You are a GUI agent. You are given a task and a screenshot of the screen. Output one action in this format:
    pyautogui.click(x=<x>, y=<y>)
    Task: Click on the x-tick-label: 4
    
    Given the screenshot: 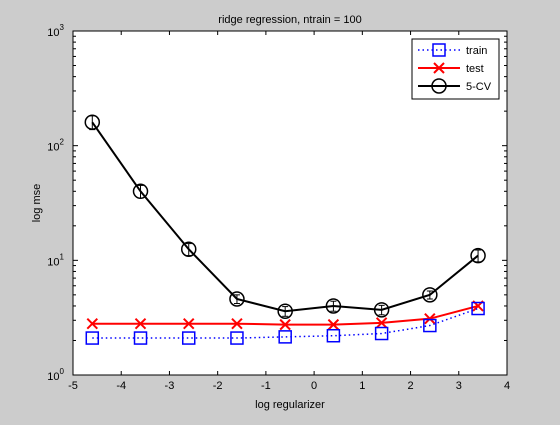 What is the action you would take?
    pyautogui.click(x=507, y=386)
    